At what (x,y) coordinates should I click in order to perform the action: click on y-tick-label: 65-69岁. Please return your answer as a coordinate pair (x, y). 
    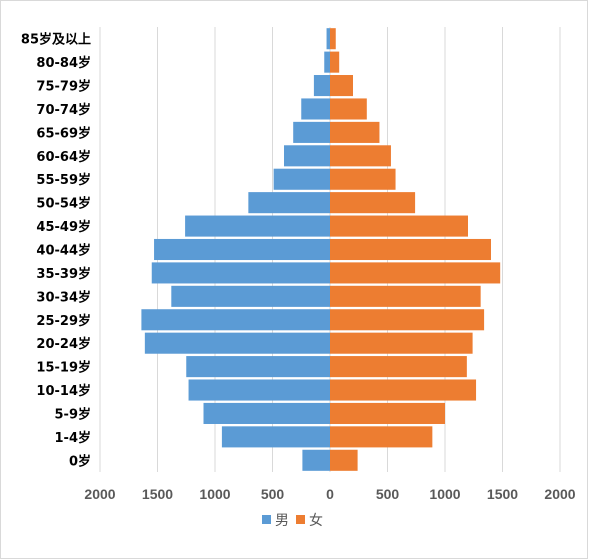
    Looking at the image, I should click on (63, 133).